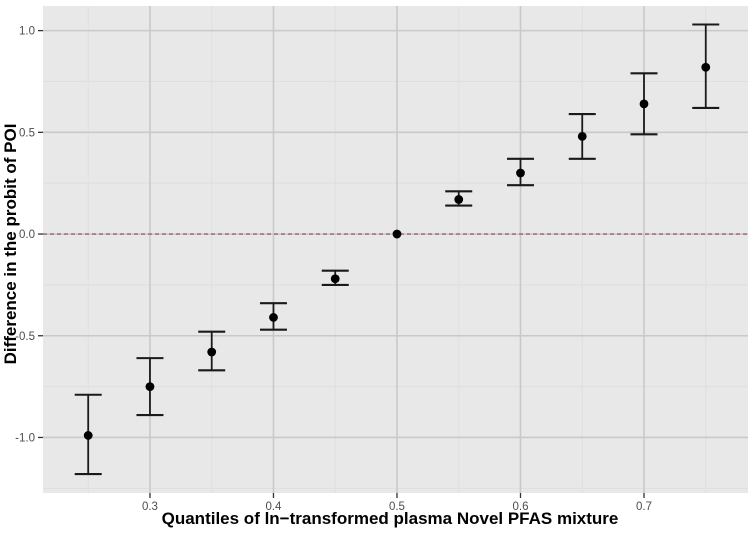 Image resolution: width=755 pixels, height=533 pixels. Describe the element at coordinates (25, 438) in the screenshot. I see `y-tick-label: -1.0` at that location.